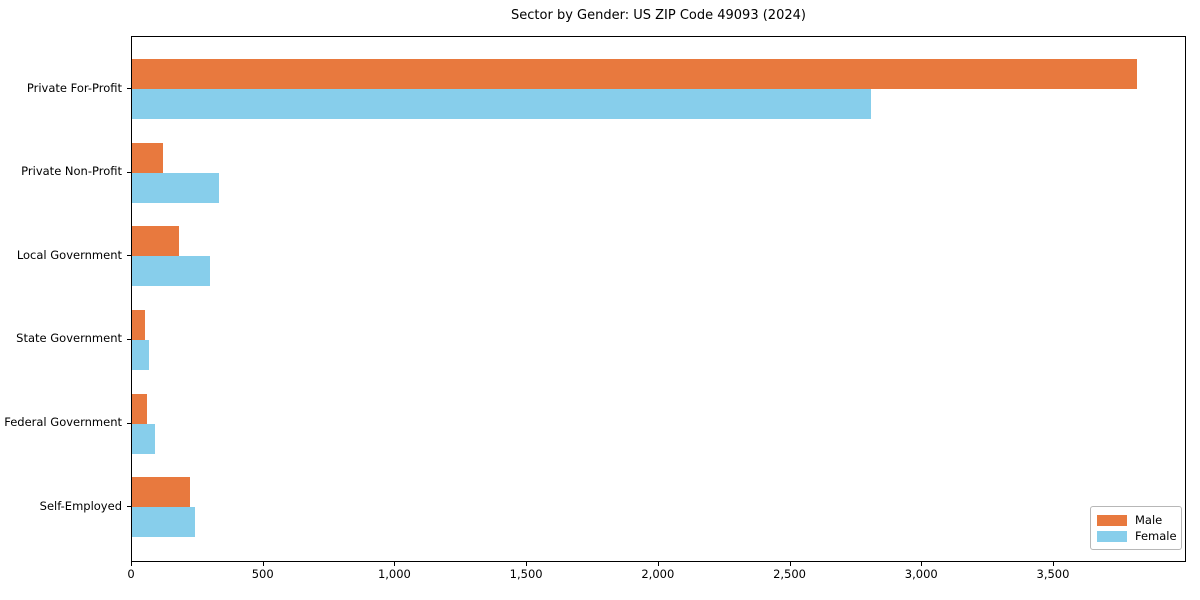 Image resolution: width=1200 pixels, height=600 pixels. Describe the element at coordinates (80, 505) in the screenshot. I see `ytick-label-self-employed: Self-Employed` at that location.